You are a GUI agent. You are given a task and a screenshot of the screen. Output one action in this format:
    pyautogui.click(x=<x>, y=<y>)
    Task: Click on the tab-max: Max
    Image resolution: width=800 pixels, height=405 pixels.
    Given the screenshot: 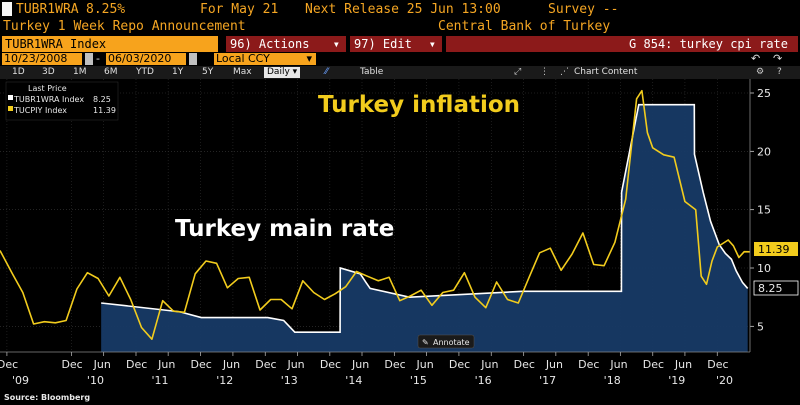 What is the action you would take?
    pyautogui.click(x=242, y=72)
    